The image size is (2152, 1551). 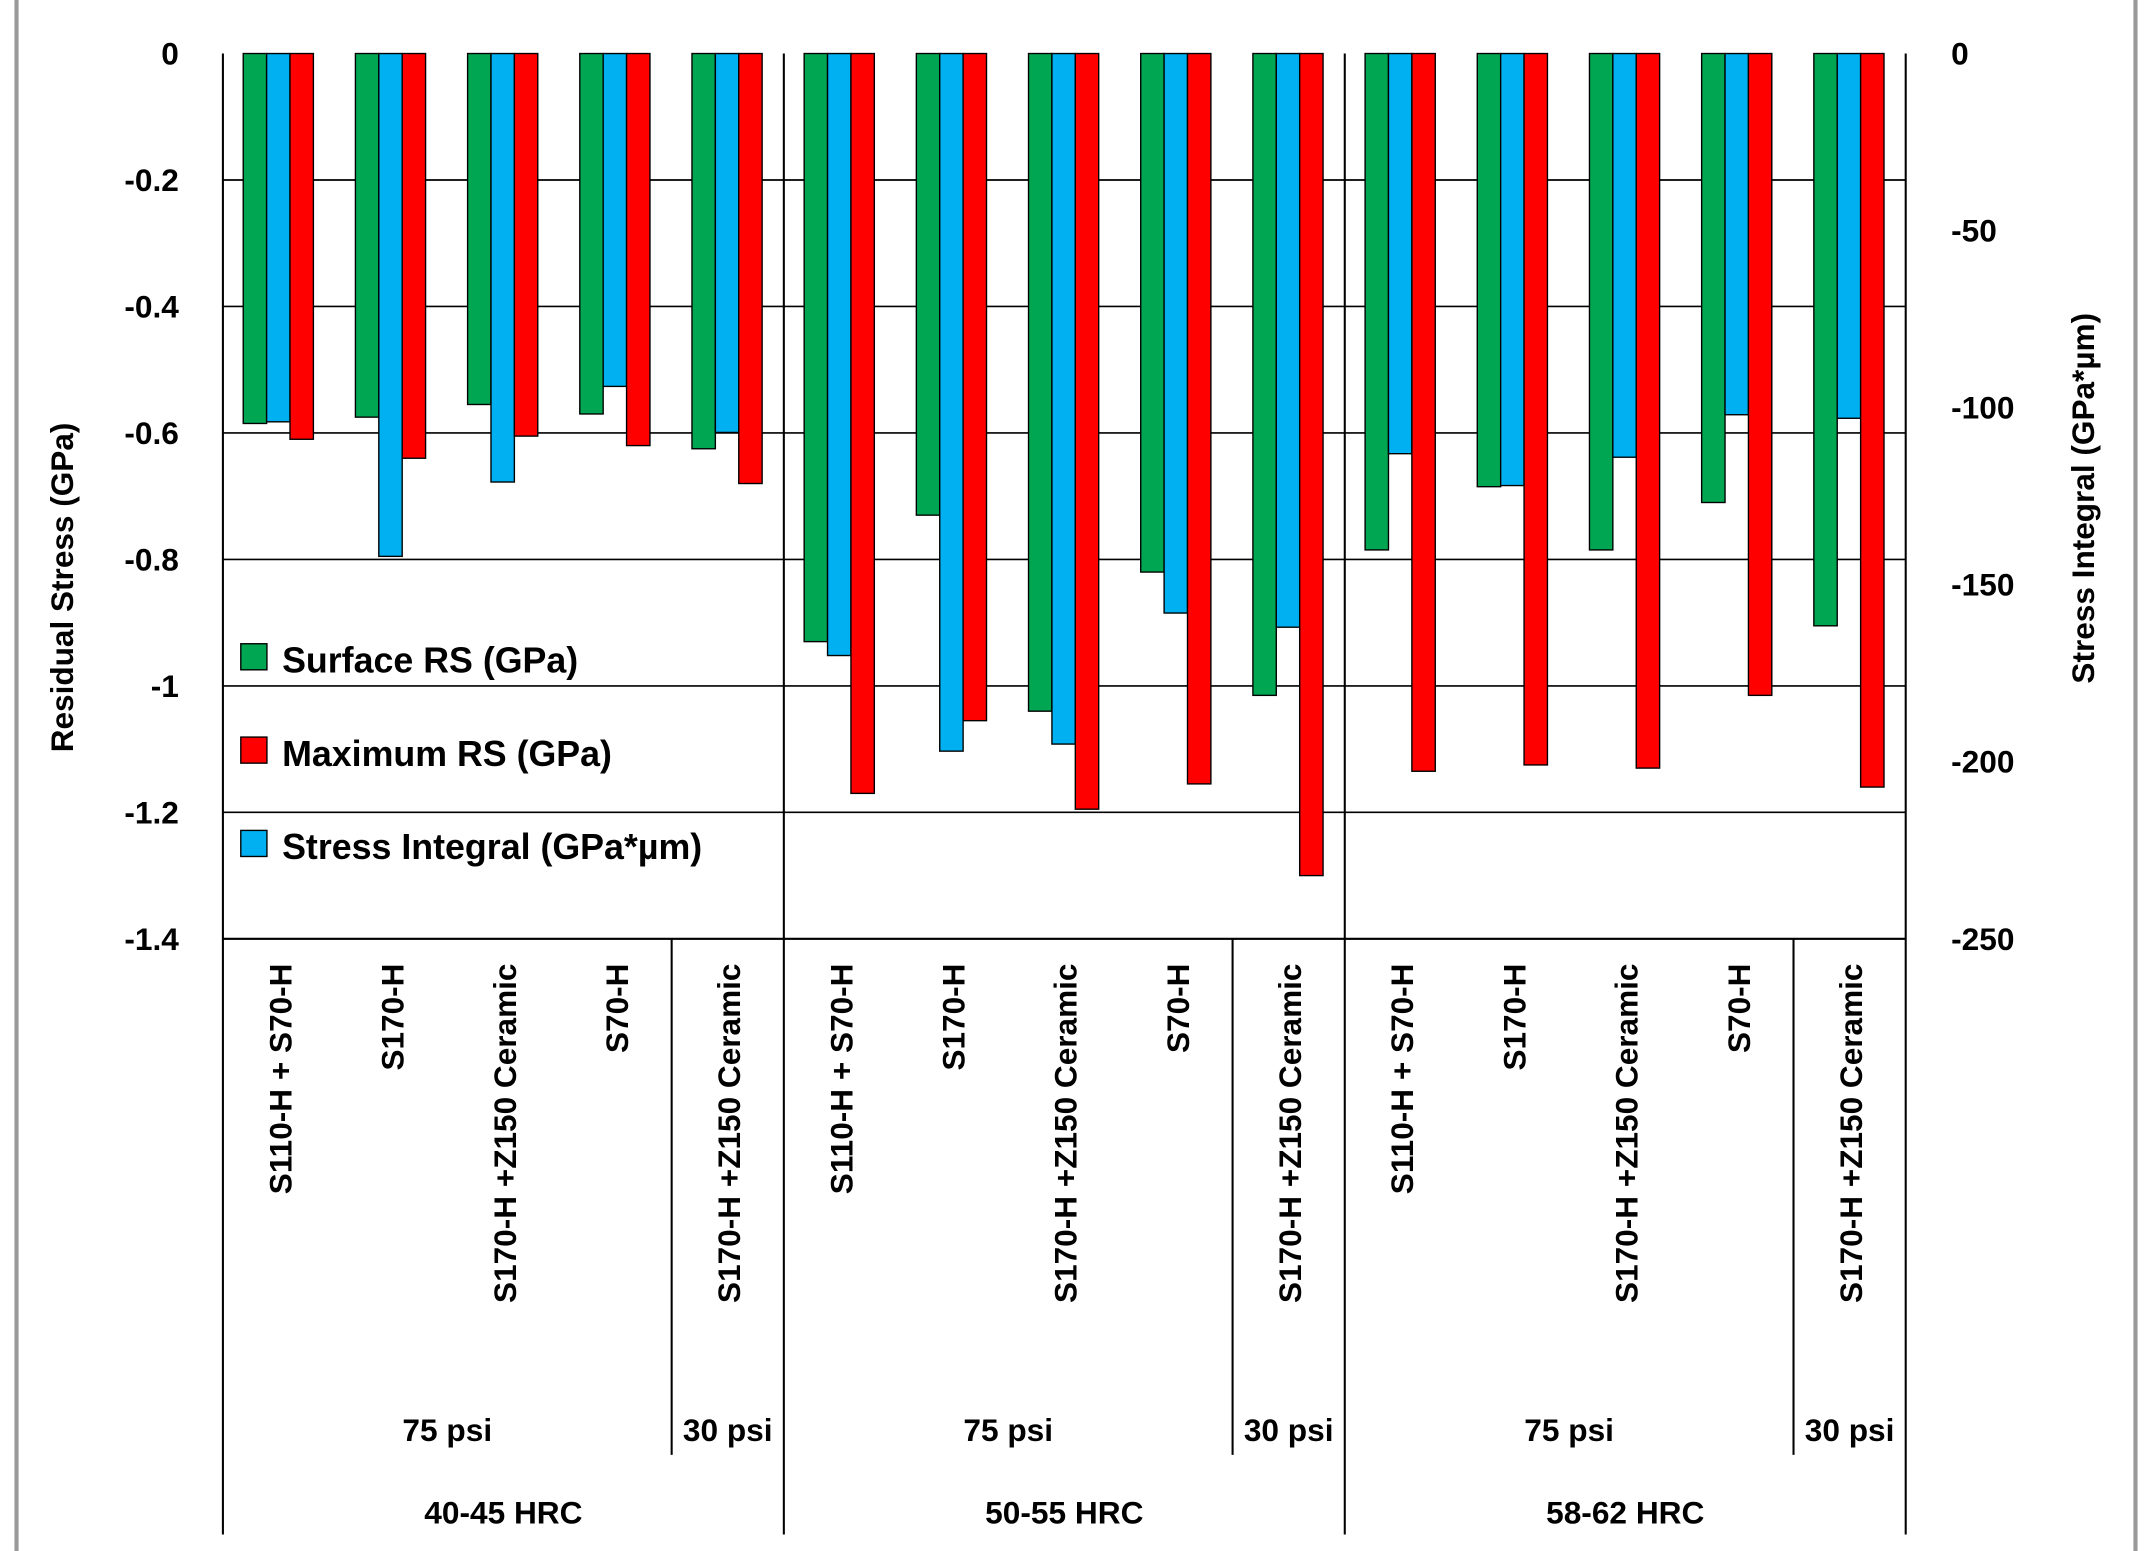 I want to click on right-axis-ticks: 0 -50 -100 -150 -200 -250, so click(x=1982, y=496).